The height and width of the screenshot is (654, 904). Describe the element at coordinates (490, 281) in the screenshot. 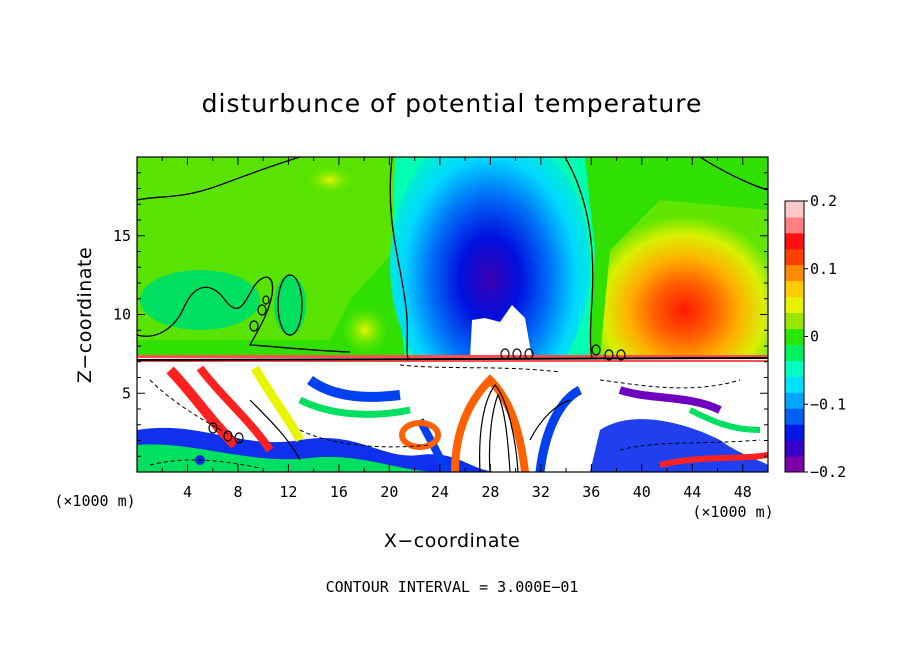

I see `field-cold-core` at that location.